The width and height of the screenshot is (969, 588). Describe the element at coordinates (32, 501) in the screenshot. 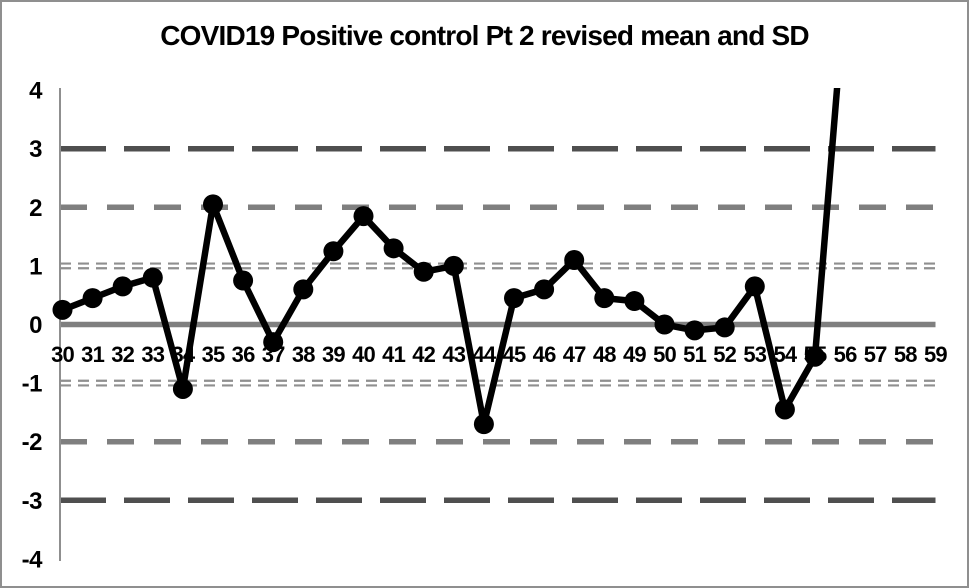

I see `y-tick--3: -3` at that location.